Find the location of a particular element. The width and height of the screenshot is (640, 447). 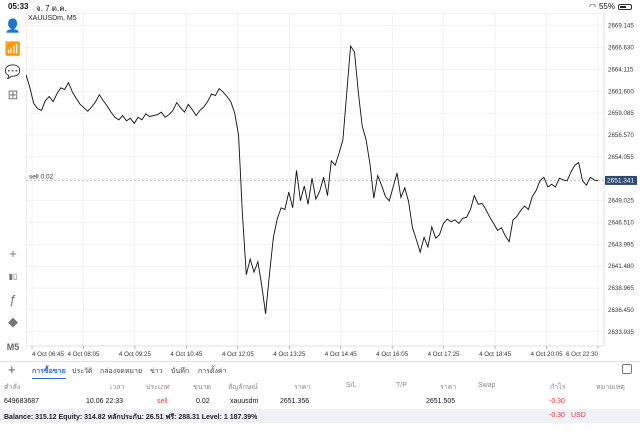

battery-icon is located at coordinates (625, 6).